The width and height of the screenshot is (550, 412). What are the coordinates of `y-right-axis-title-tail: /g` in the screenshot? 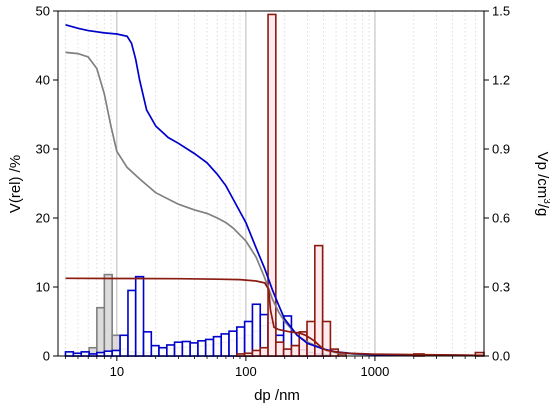 It's located at (542, 210).